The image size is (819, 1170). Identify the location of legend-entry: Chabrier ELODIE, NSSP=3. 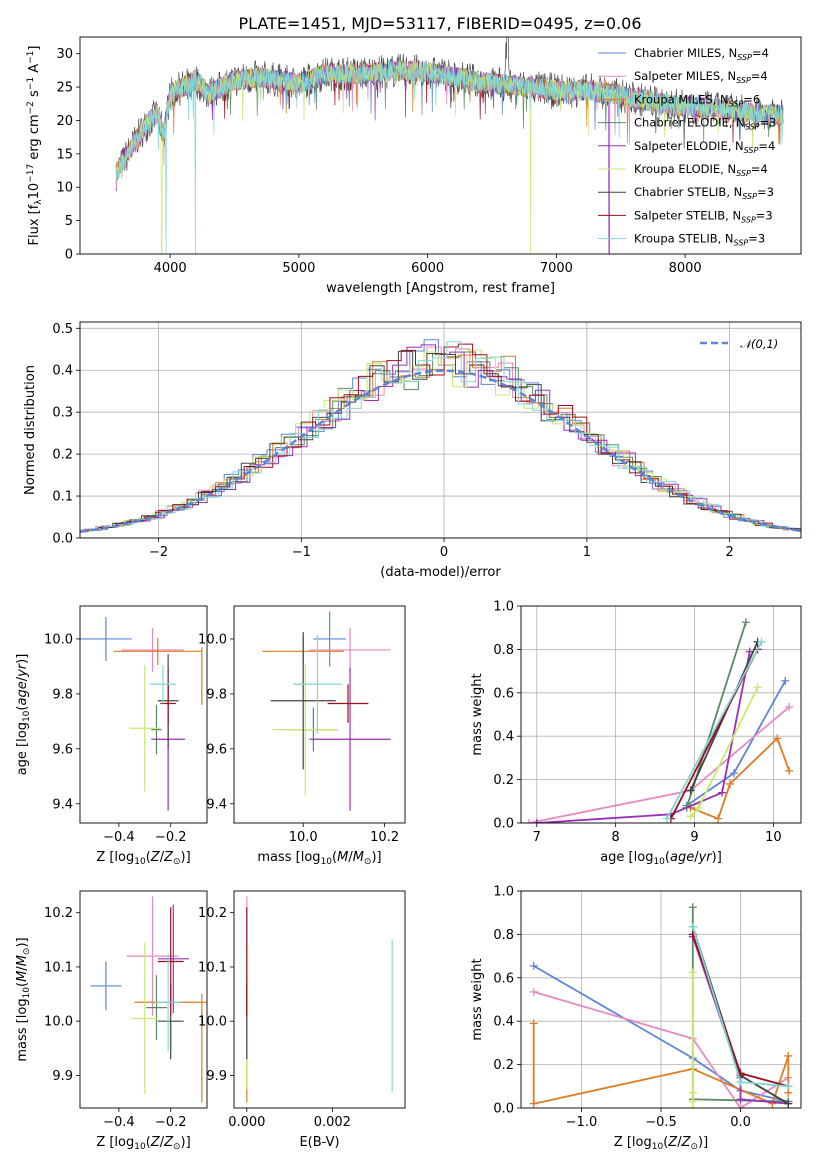
(705, 124).